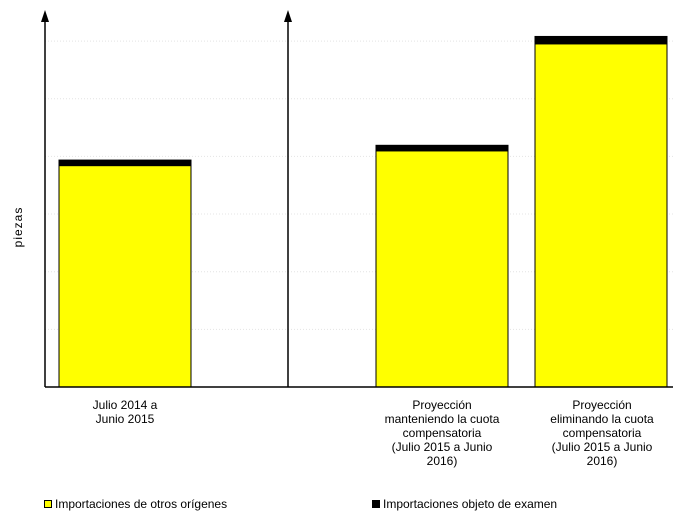 The image size is (673, 514). Describe the element at coordinates (141, 504) in the screenshot. I see `legend-label-0: Importaciones de otros orígenes` at that location.